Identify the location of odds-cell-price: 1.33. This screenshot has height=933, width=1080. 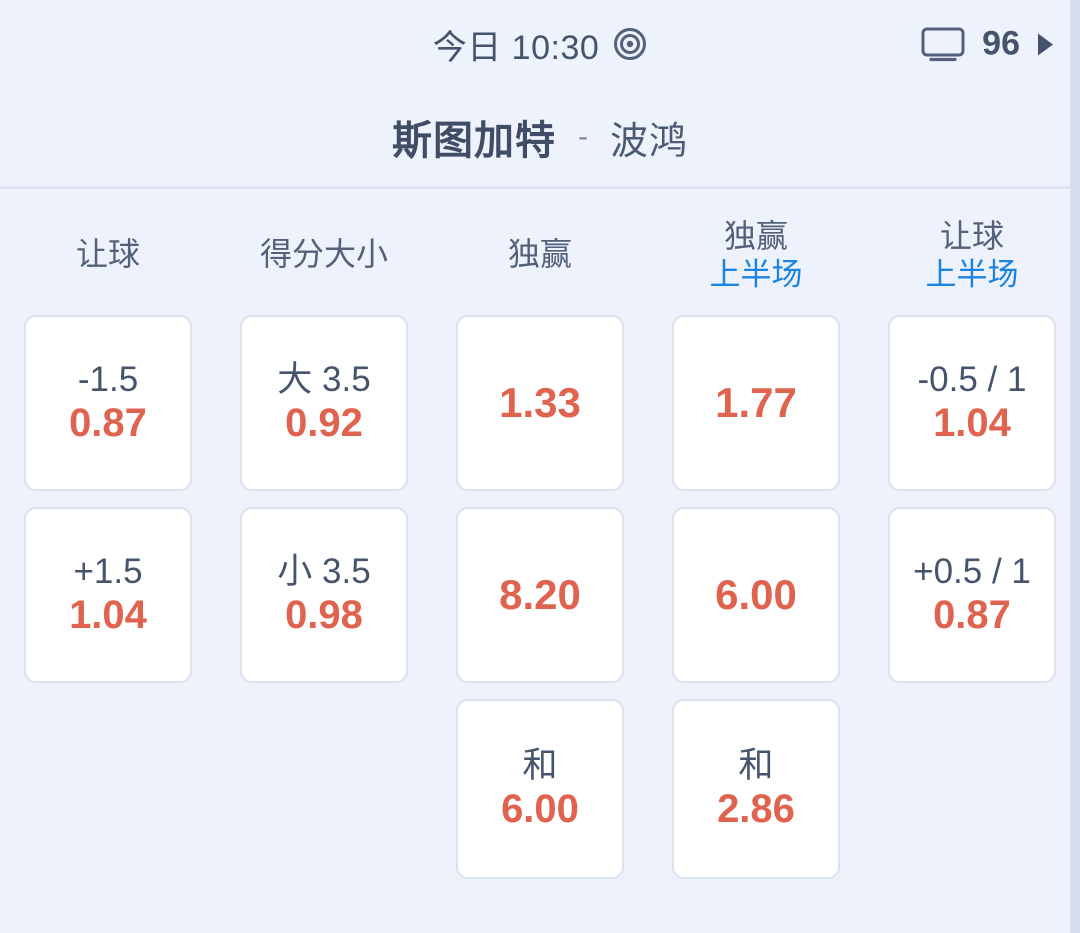
(540, 403).